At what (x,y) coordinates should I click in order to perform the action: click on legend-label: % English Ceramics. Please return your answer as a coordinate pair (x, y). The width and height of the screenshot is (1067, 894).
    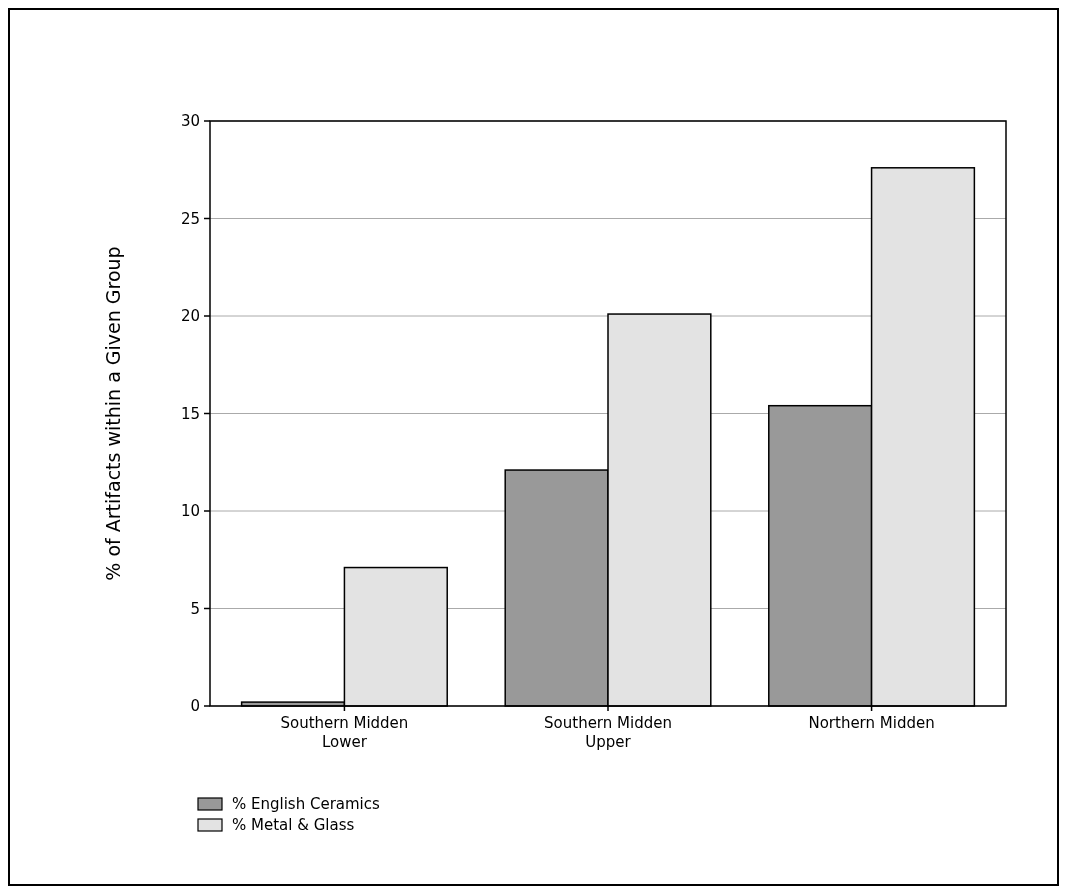
    Looking at the image, I should click on (306, 804).